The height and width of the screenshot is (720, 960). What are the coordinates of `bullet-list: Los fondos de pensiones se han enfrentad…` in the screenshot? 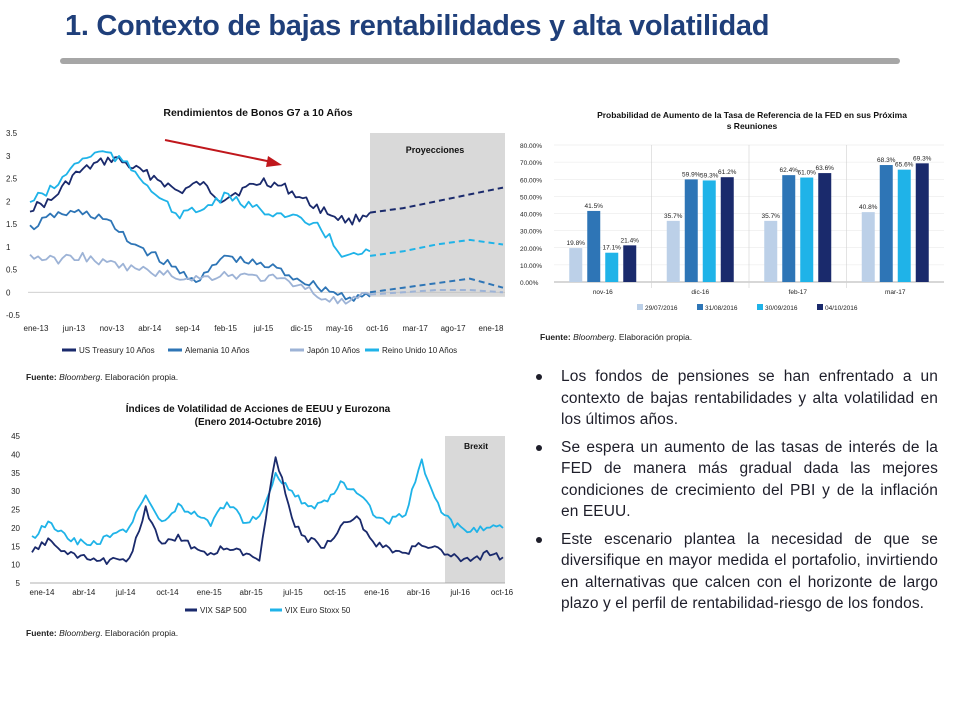 It's located at (737, 493).